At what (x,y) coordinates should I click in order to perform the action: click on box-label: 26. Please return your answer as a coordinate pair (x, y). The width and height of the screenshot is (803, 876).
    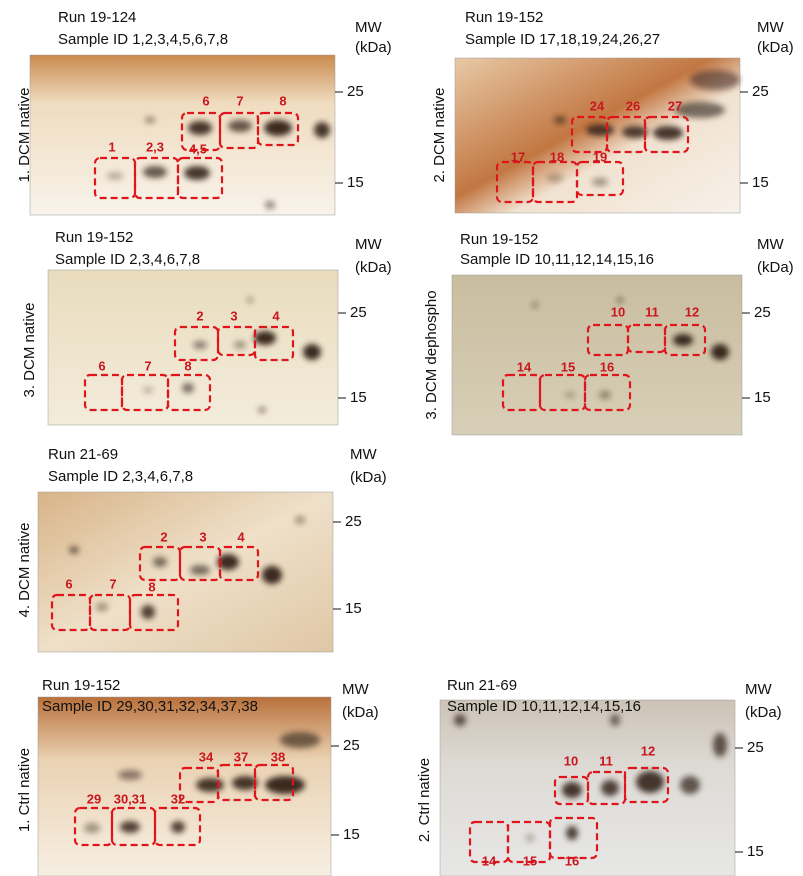
    Looking at the image, I should click on (633, 105).